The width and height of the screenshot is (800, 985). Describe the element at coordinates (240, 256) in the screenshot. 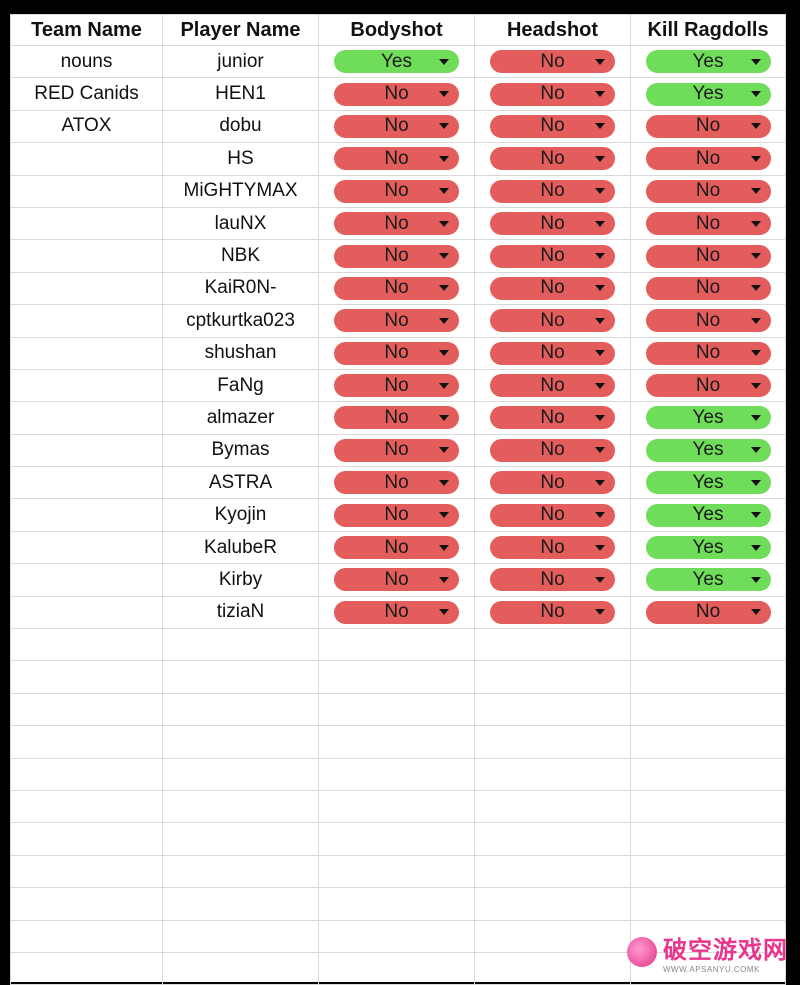

I see `player-name-cell: NBK` at that location.